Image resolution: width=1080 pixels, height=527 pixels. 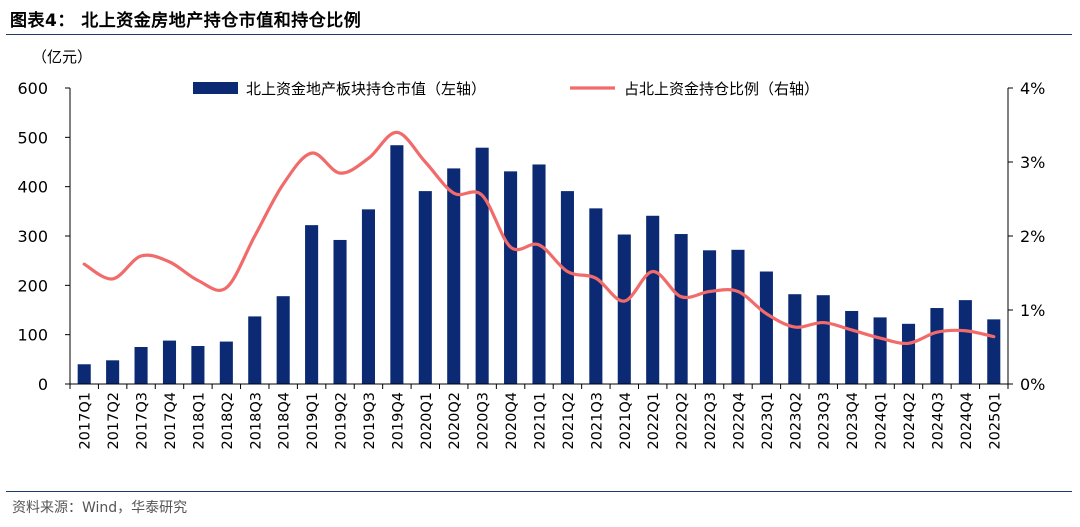 I want to click on bar-2020Q2, so click(x=454, y=276).